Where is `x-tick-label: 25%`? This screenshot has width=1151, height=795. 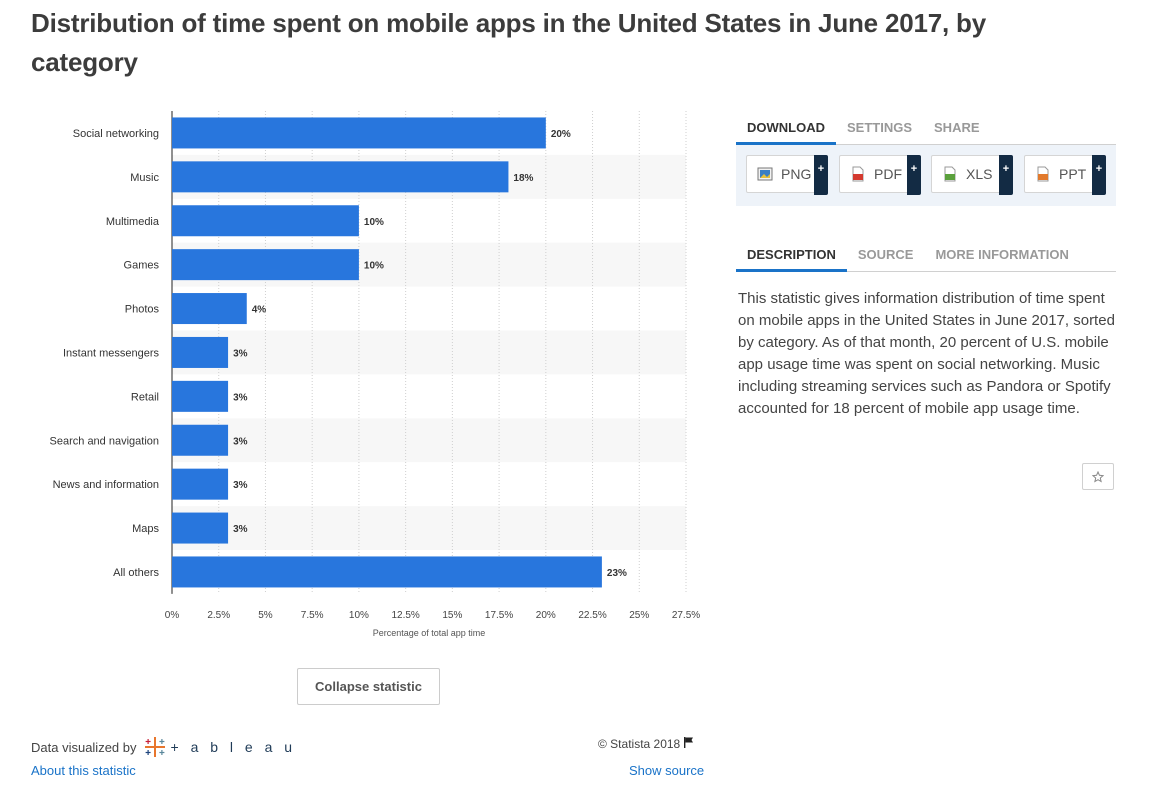 x-tick-label: 25% is located at coordinates (639, 615).